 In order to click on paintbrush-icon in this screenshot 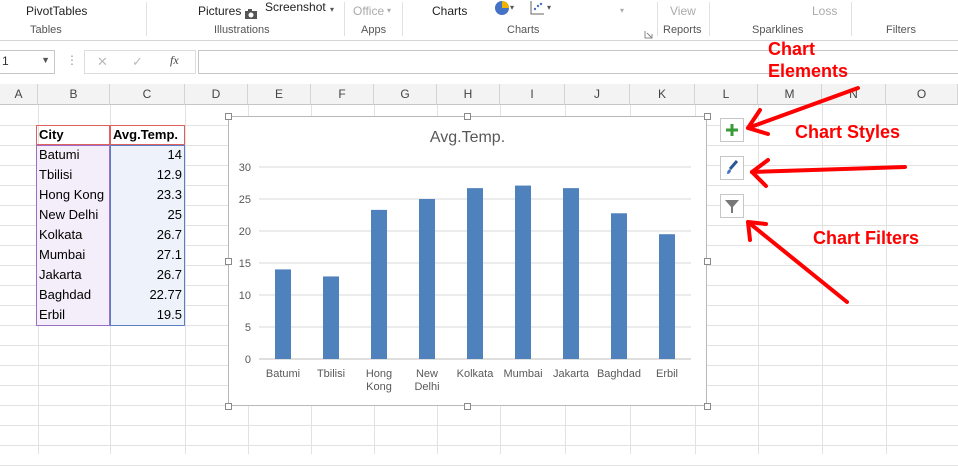, I will do `click(733, 167)`.